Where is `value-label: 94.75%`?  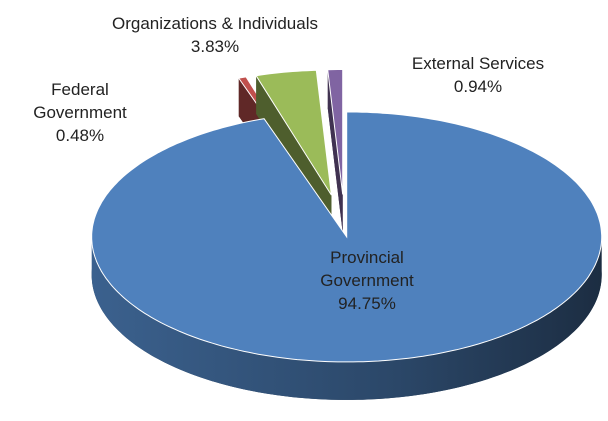 value-label: 94.75% is located at coordinates (367, 303).